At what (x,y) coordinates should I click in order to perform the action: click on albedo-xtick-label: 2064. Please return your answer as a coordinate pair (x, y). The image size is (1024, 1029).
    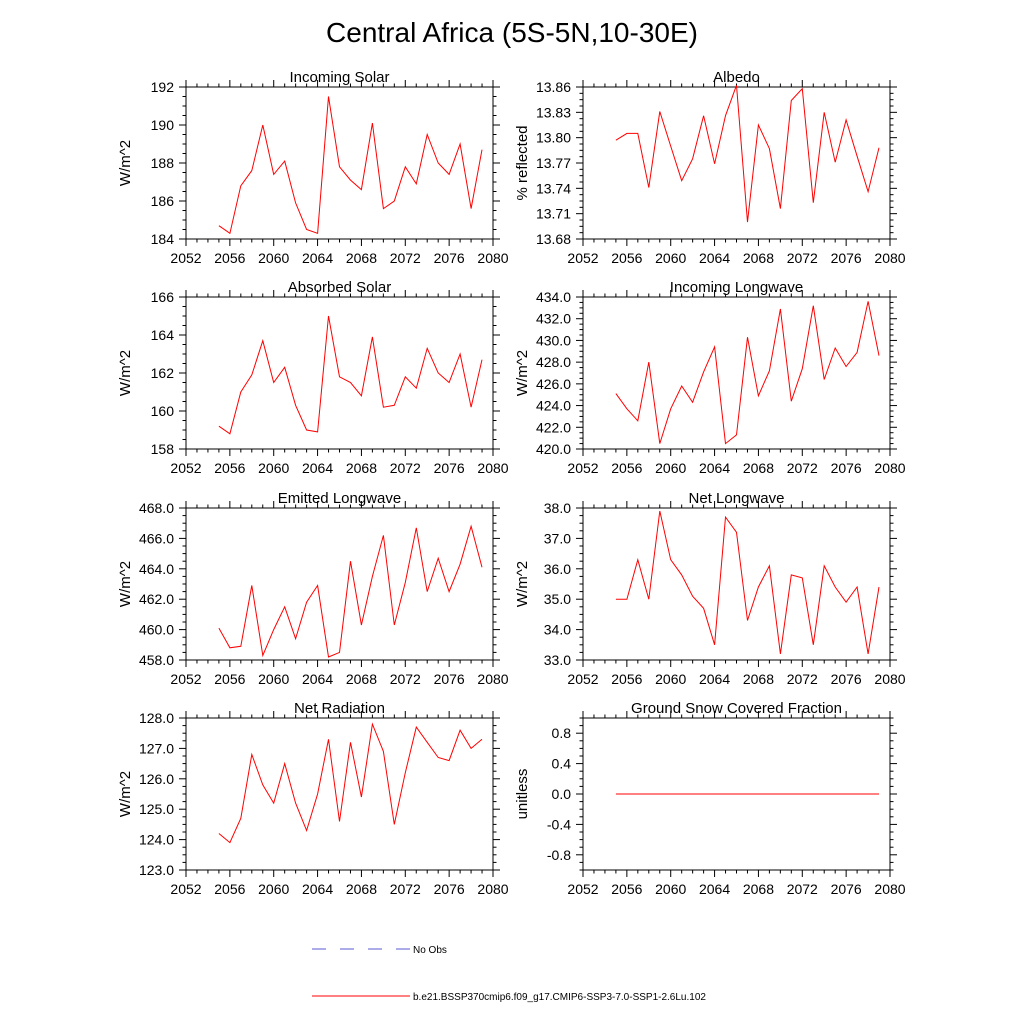
    Looking at the image, I should click on (714, 258).